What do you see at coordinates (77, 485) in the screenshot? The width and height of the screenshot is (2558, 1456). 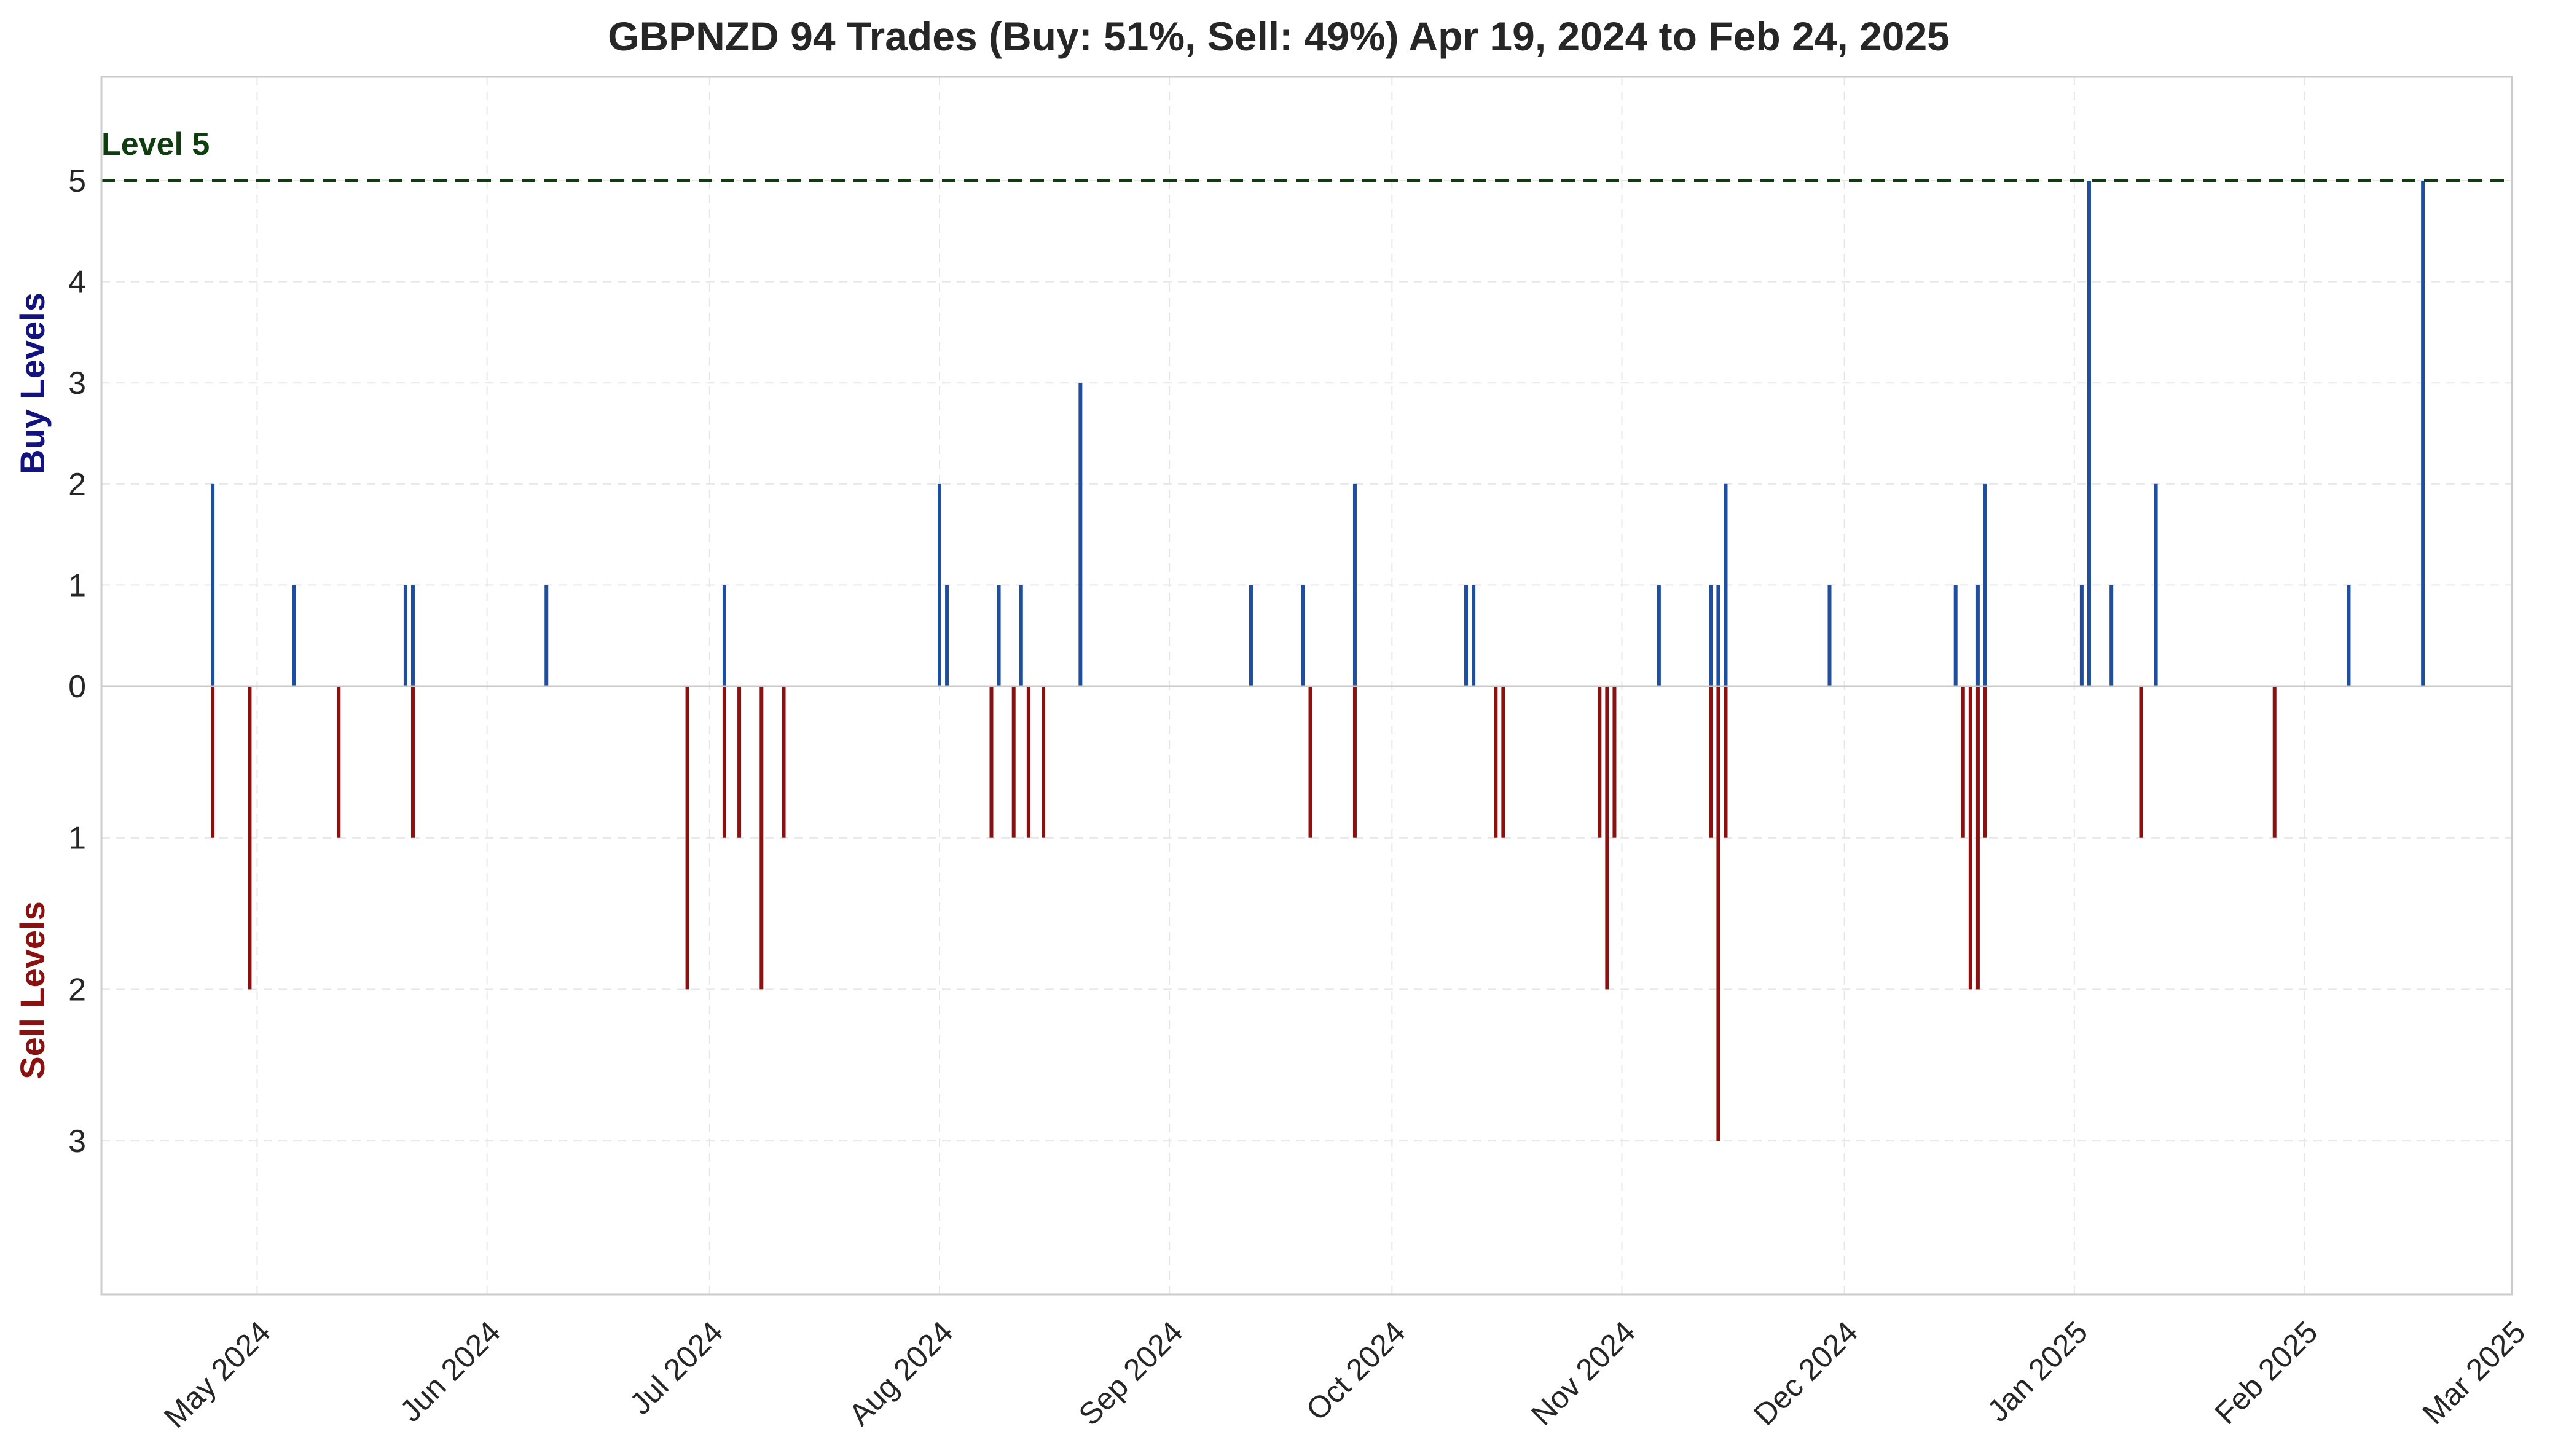 I see `buy-tick-label: 2` at bounding box center [77, 485].